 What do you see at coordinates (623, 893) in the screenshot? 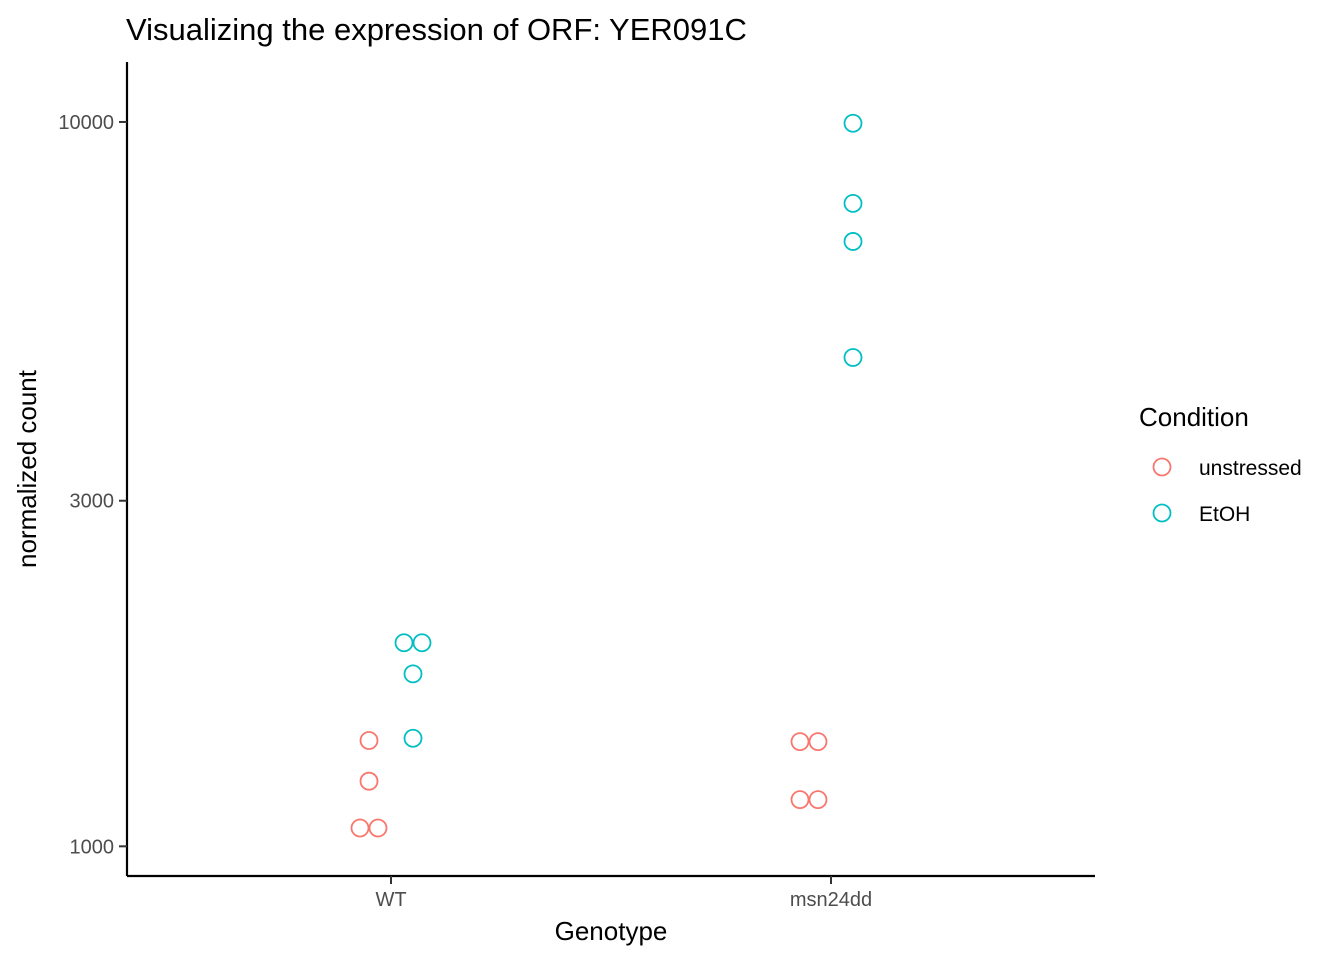
I see `x-ticks: WT msn24dd` at bounding box center [623, 893].